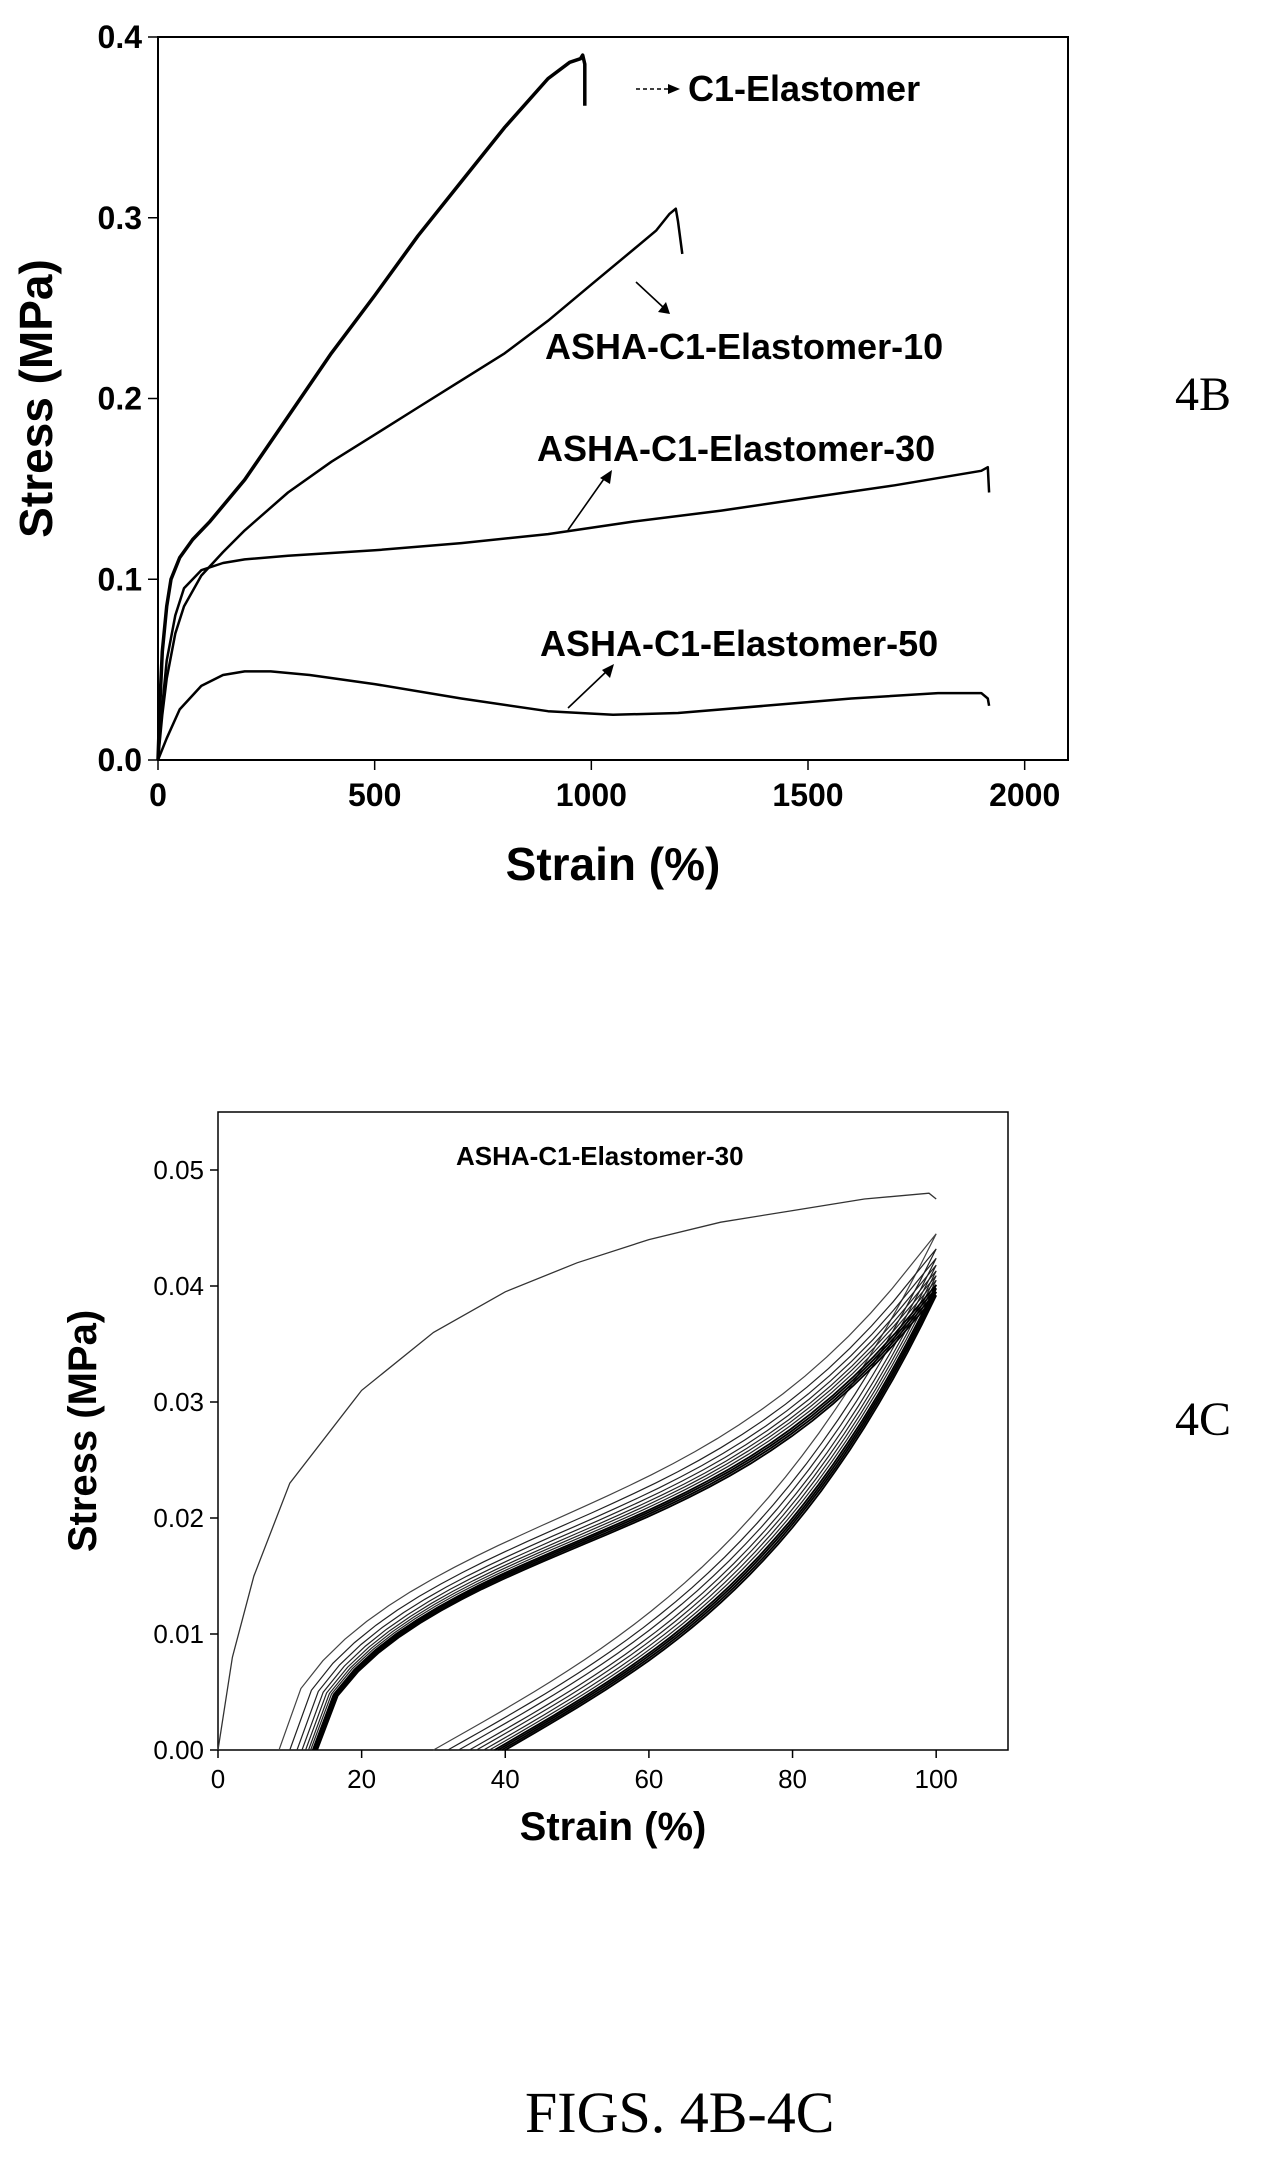 The image size is (1271, 2176). What do you see at coordinates (792, 1779) in the screenshot?
I see `chart-4c-x-tick-label: 80` at bounding box center [792, 1779].